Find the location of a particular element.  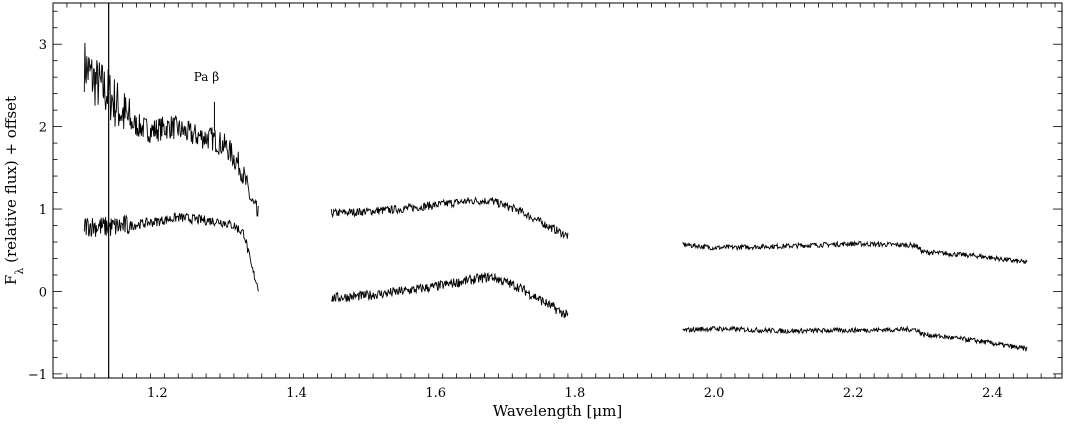

y-axis-title: Fλ (relative flux) + offset is located at coordinates (14, 190).